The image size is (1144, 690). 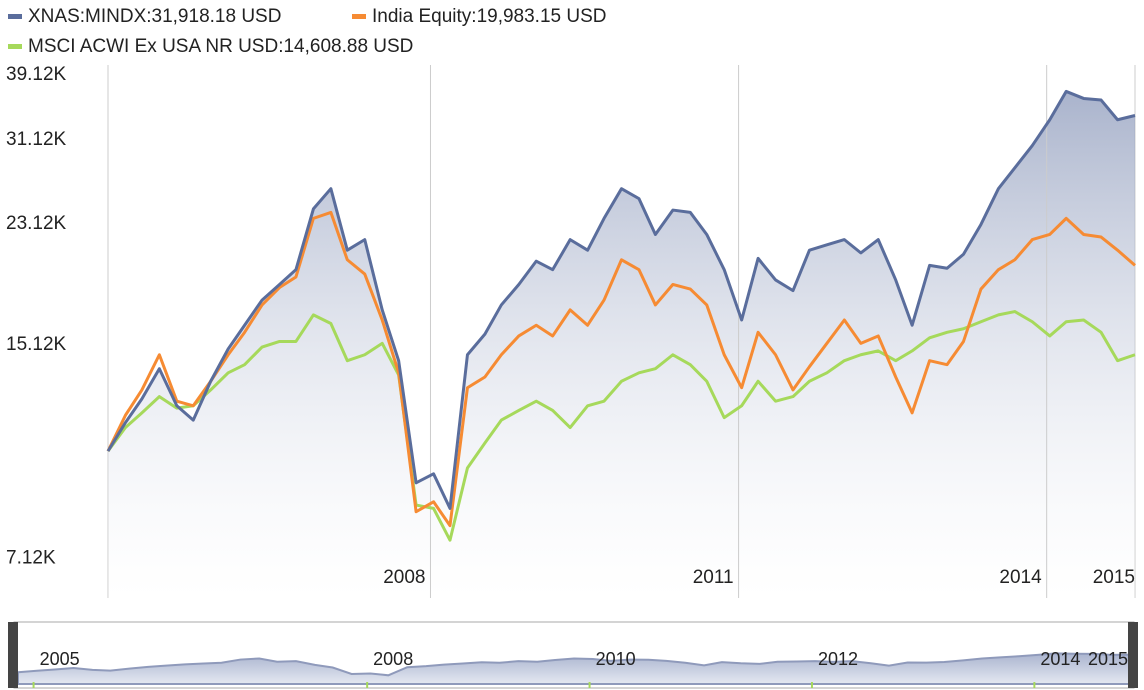 I want to click on y-tick-label: 23.12K, so click(x=36, y=223).